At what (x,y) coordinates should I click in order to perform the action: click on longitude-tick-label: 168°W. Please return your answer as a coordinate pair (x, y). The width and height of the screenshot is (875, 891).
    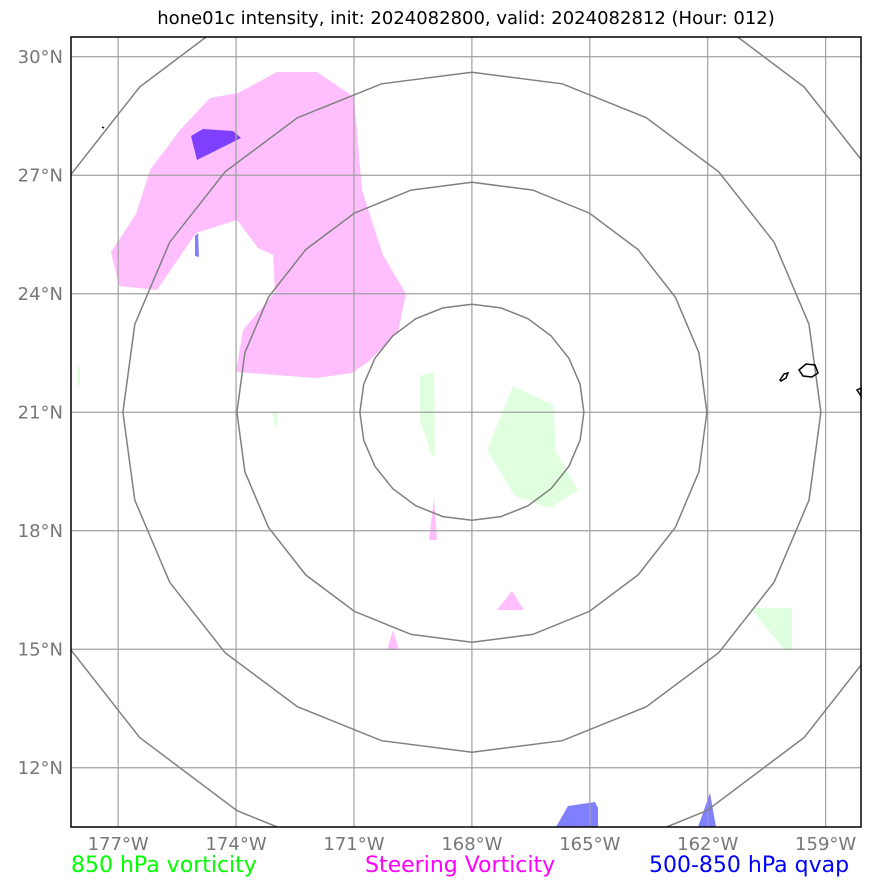
    Looking at the image, I should click on (471, 844).